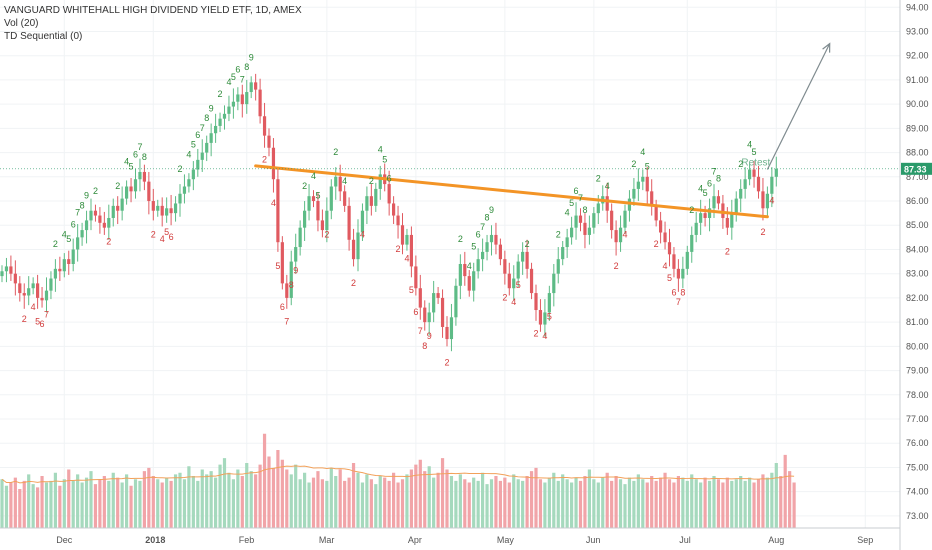 The width and height of the screenshot is (932, 550). I want to click on y-tick-label: 77.00, so click(917, 419).